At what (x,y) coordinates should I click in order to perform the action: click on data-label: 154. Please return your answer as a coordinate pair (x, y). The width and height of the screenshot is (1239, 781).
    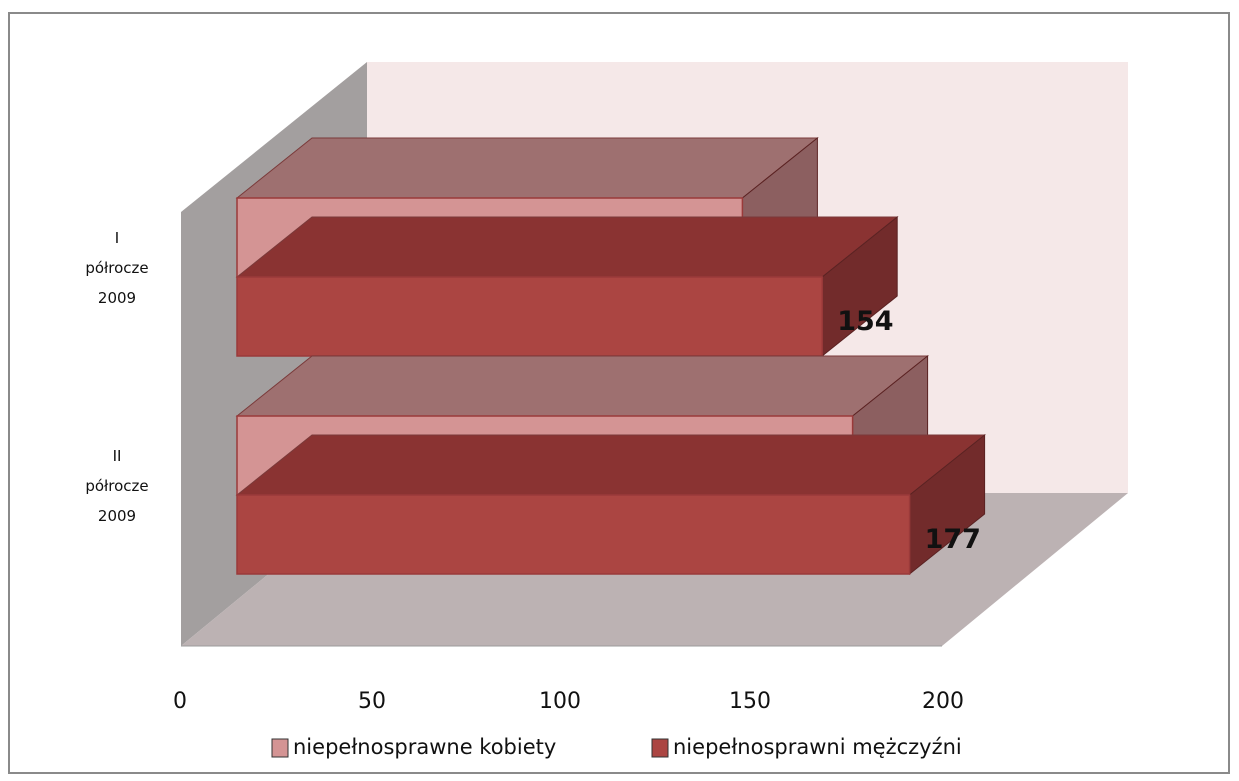
    Looking at the image, I should click on (865, 321).